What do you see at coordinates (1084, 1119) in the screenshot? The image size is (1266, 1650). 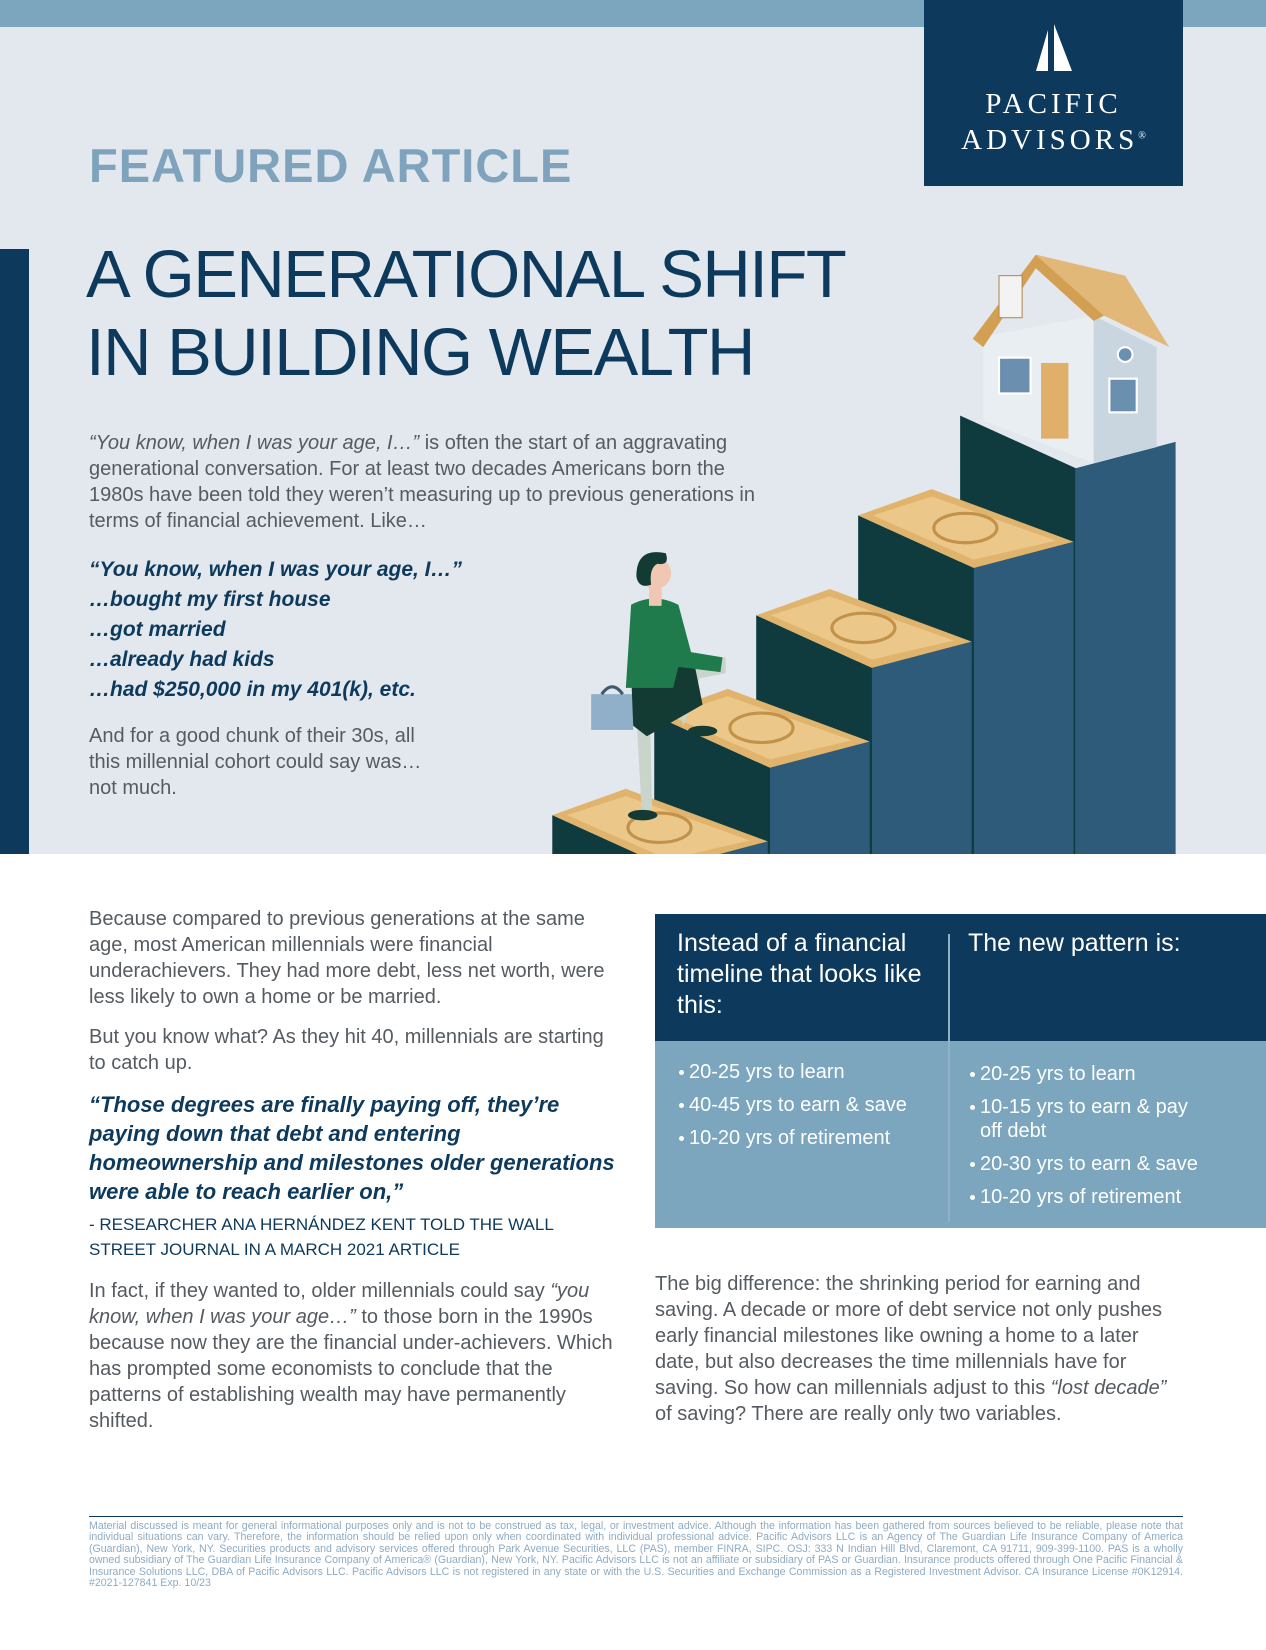 I see `item-text: 10-15 yrs to earn & pay off debt` at bounding box center [1084, 1119].